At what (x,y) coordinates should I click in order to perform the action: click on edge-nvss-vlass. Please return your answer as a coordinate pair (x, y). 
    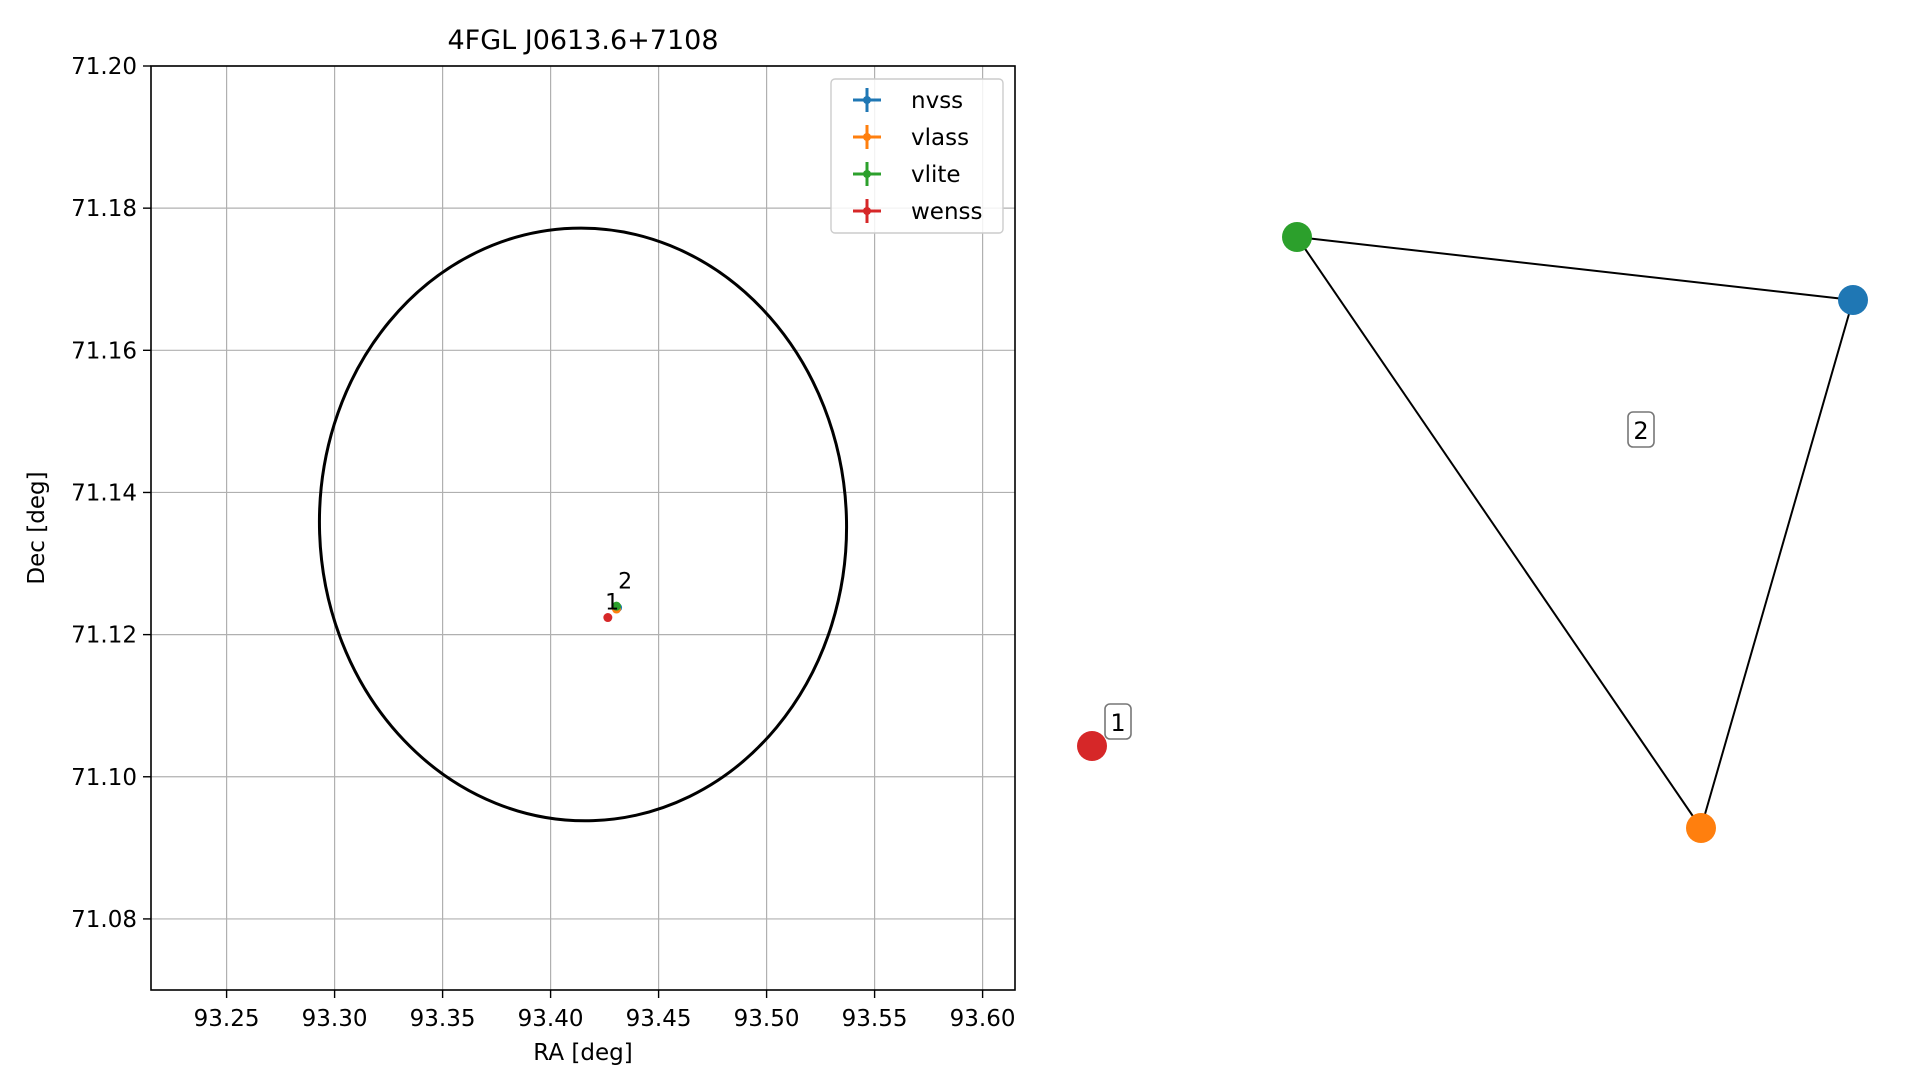
    Looking at the image, I should click on (1777, 564).